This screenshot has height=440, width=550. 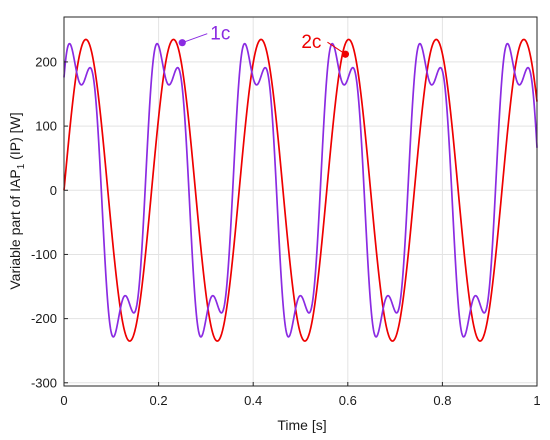 What do you see at coordinates (46, 126) in the screenshot?
I see `y-tick-label: 100` at bounding box center [46, 126].